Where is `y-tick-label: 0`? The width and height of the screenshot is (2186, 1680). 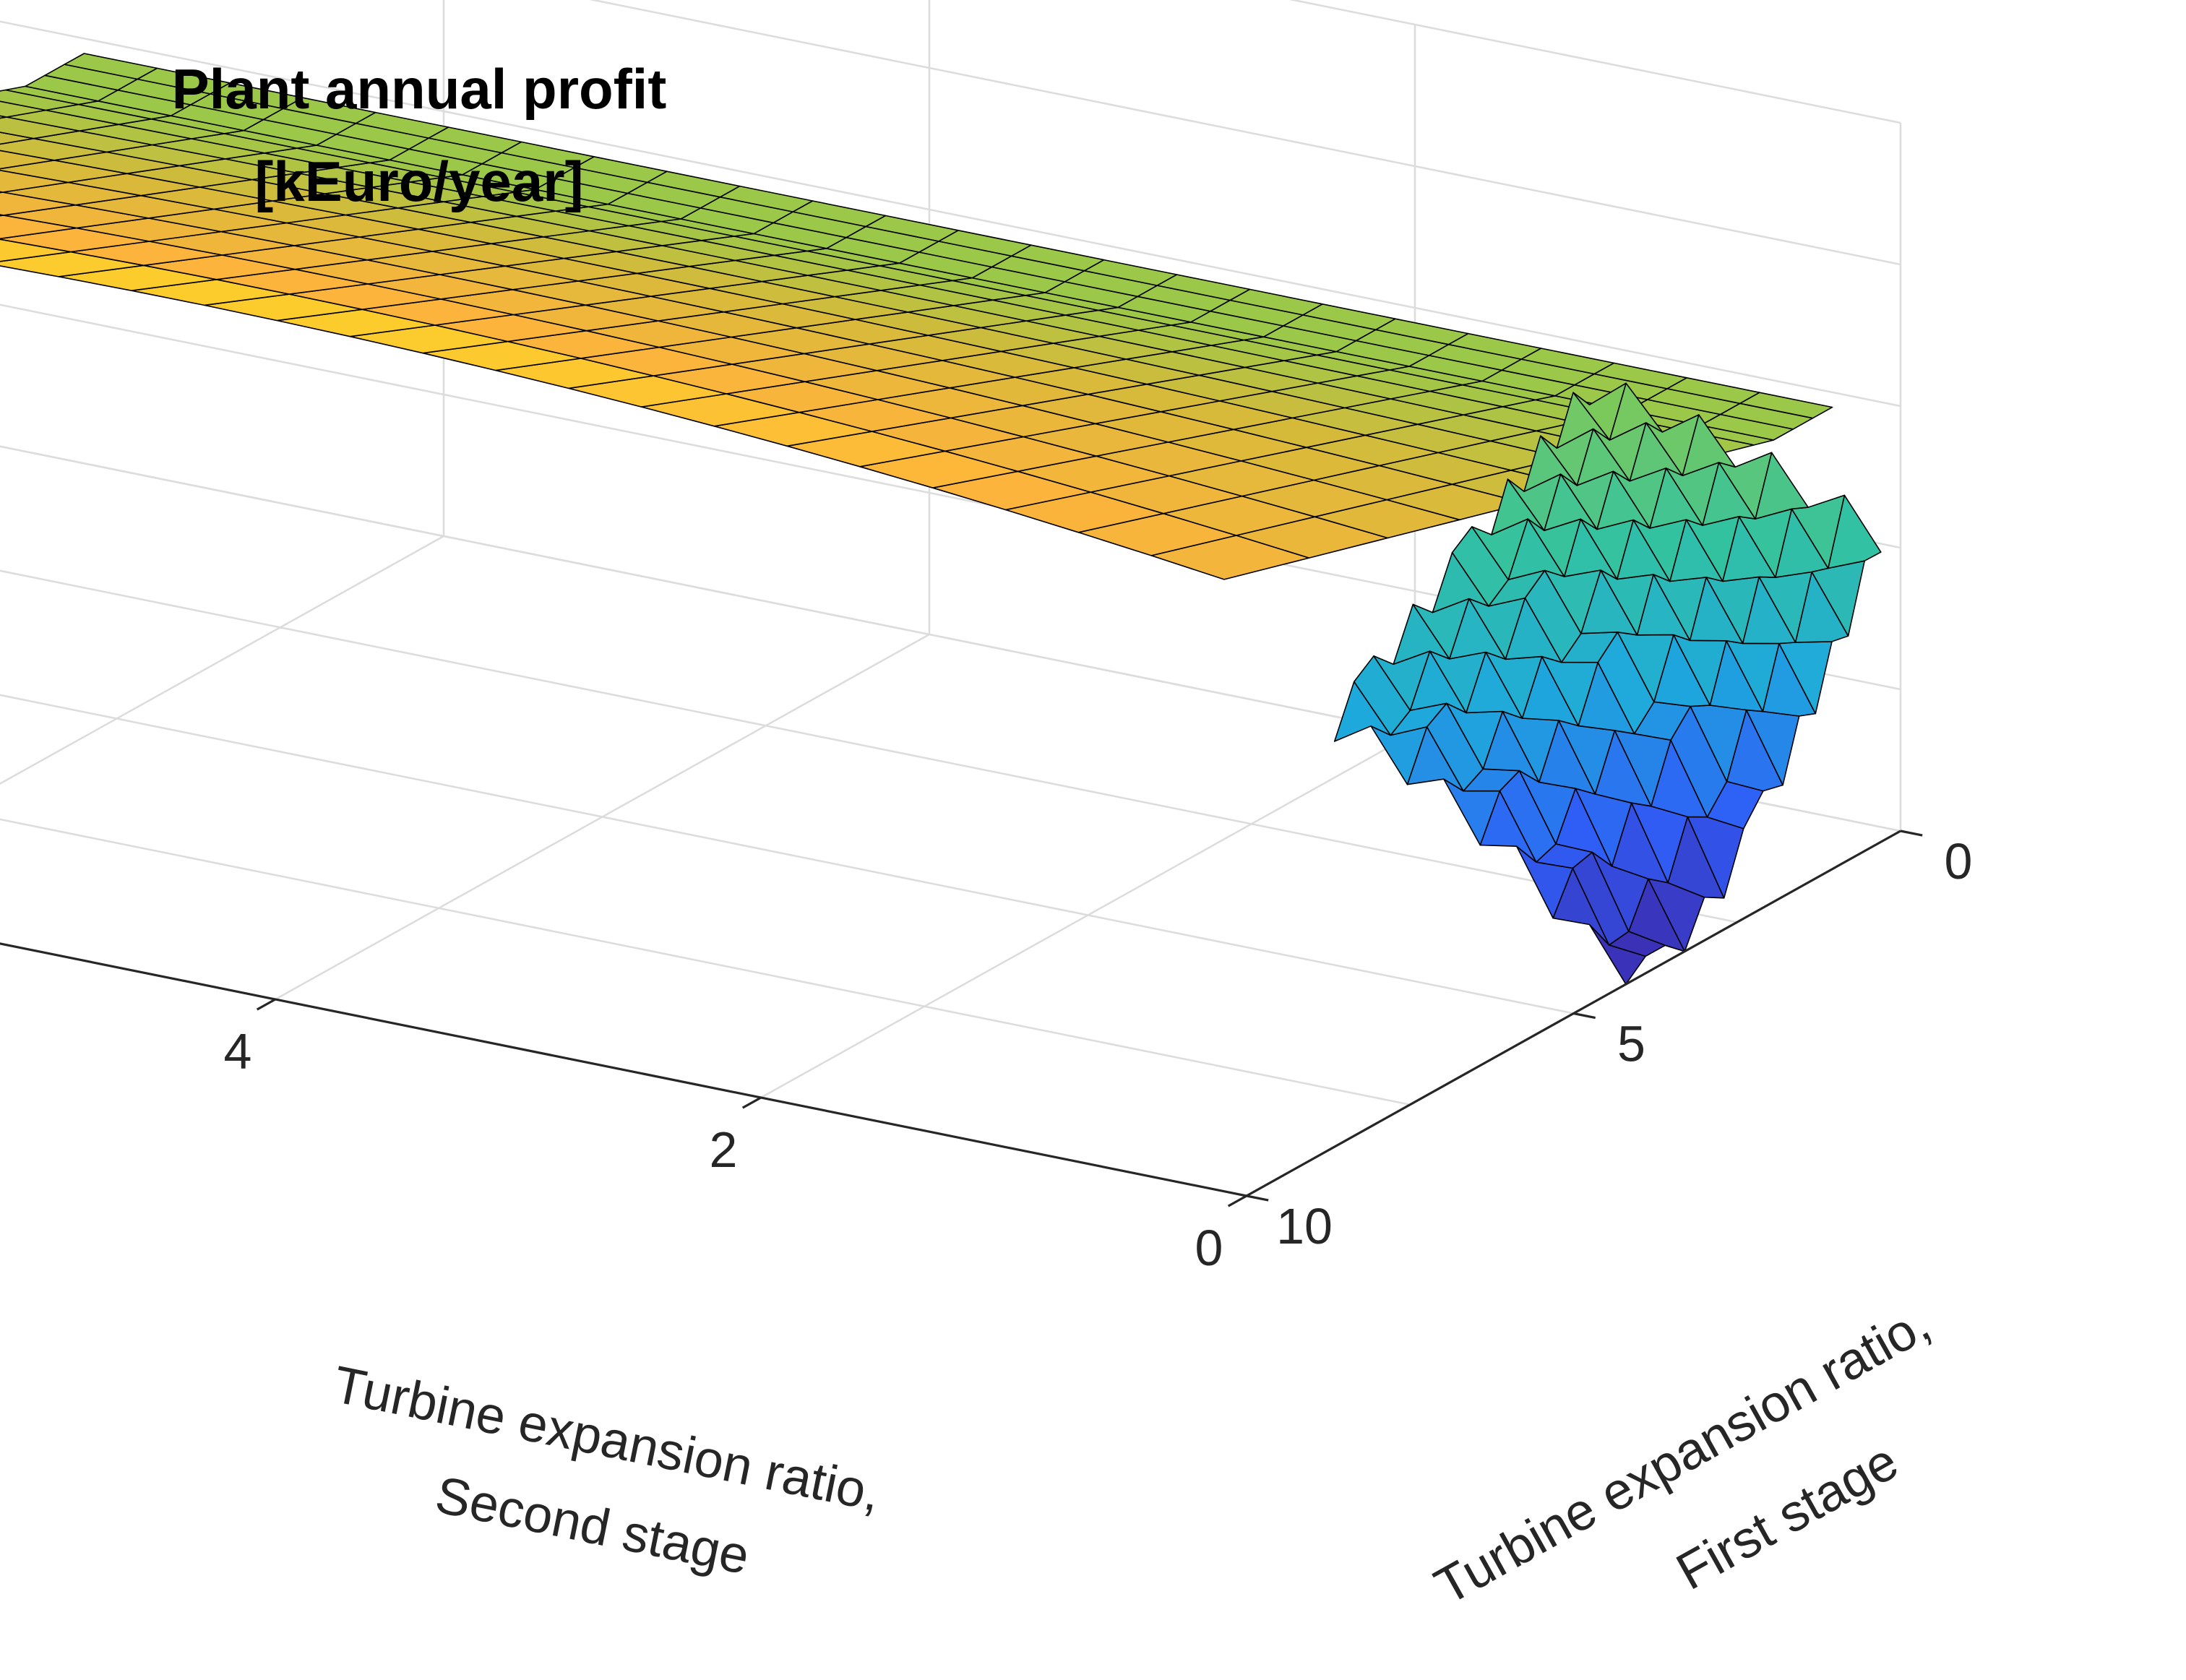
y-tick-label: 0 is located at coordinates (1959, 861).